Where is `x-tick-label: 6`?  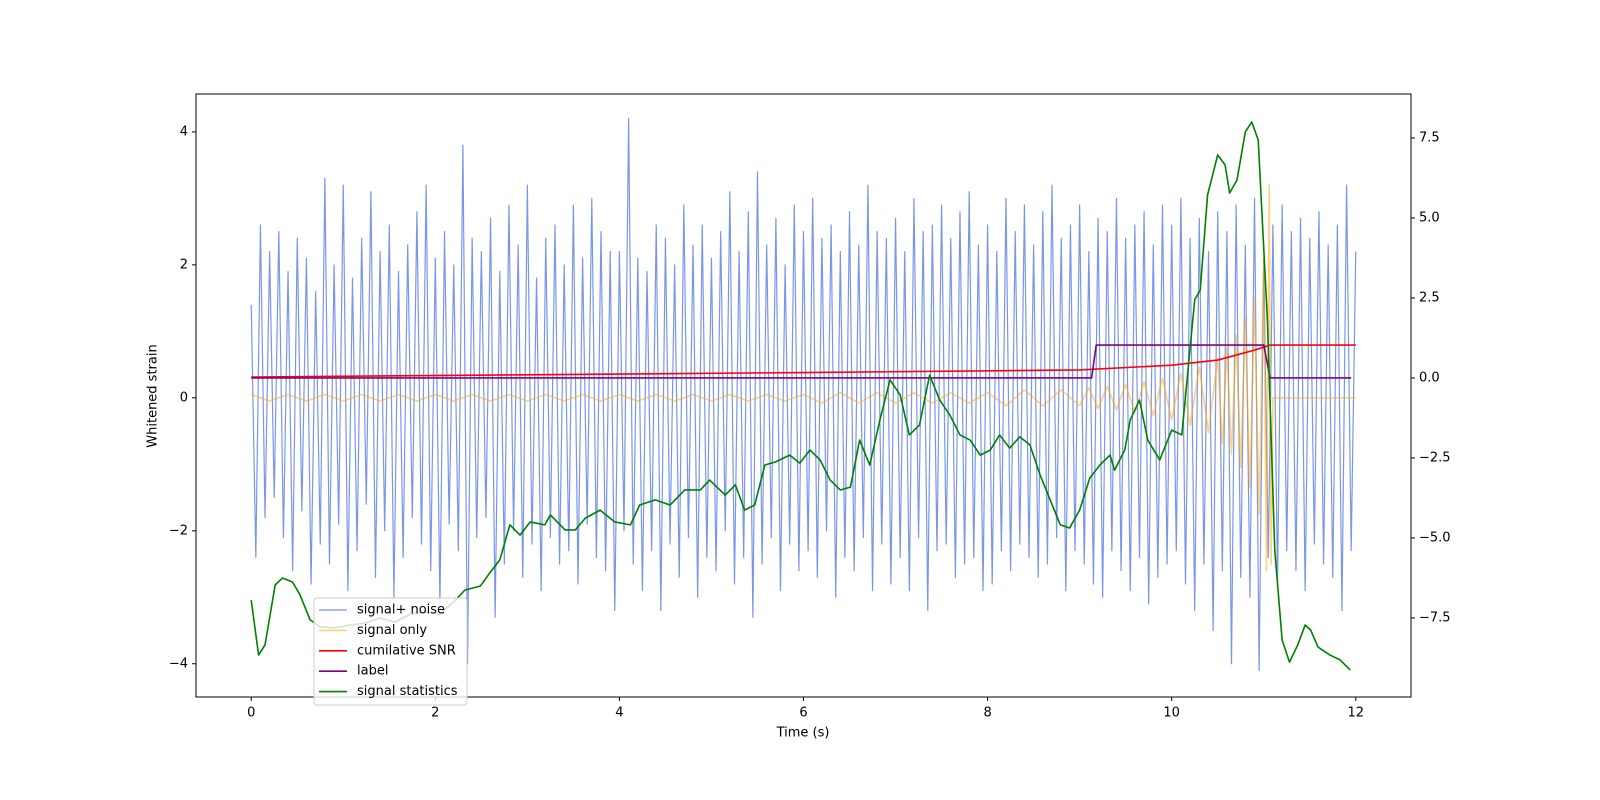 x-tick-label: 6 is located at coordinates (803, 713).